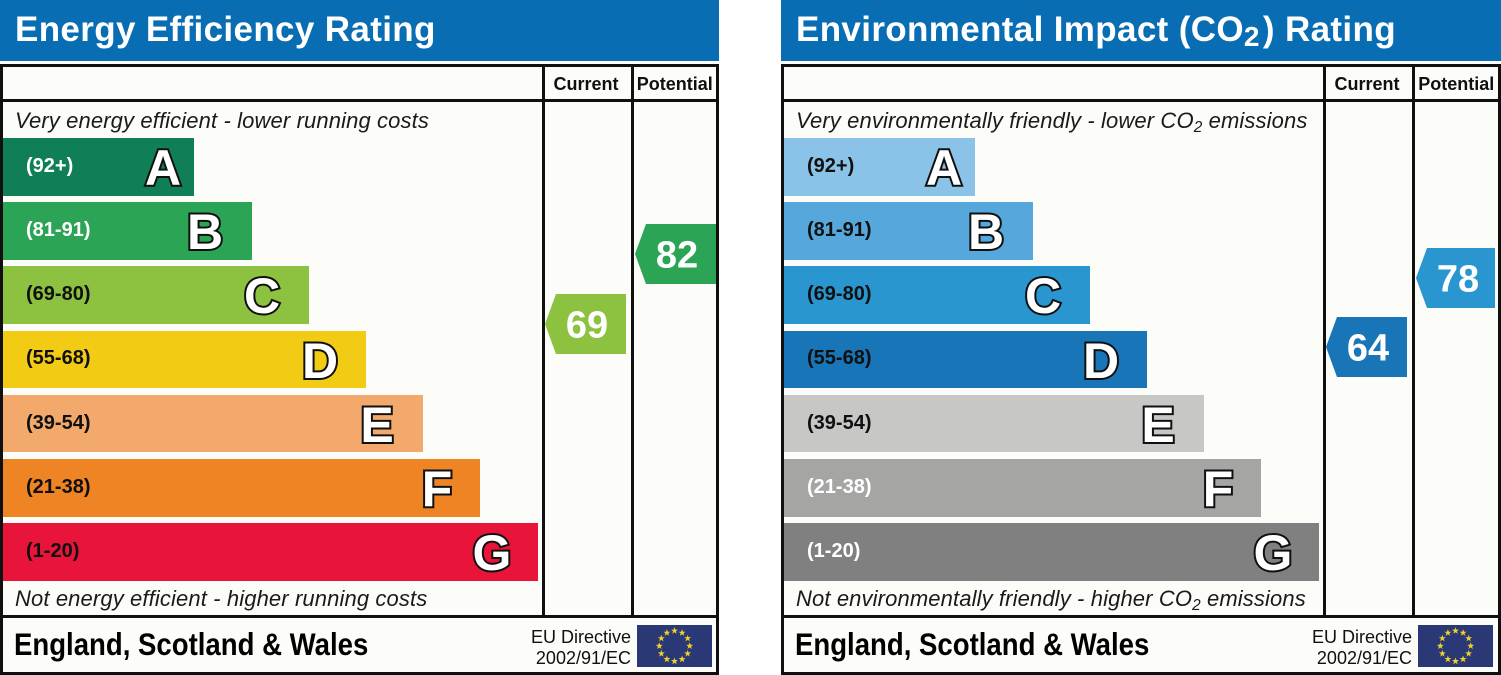 The image size is (1501, 675). I want to click on svg-text: 78, so click(1458, 280).